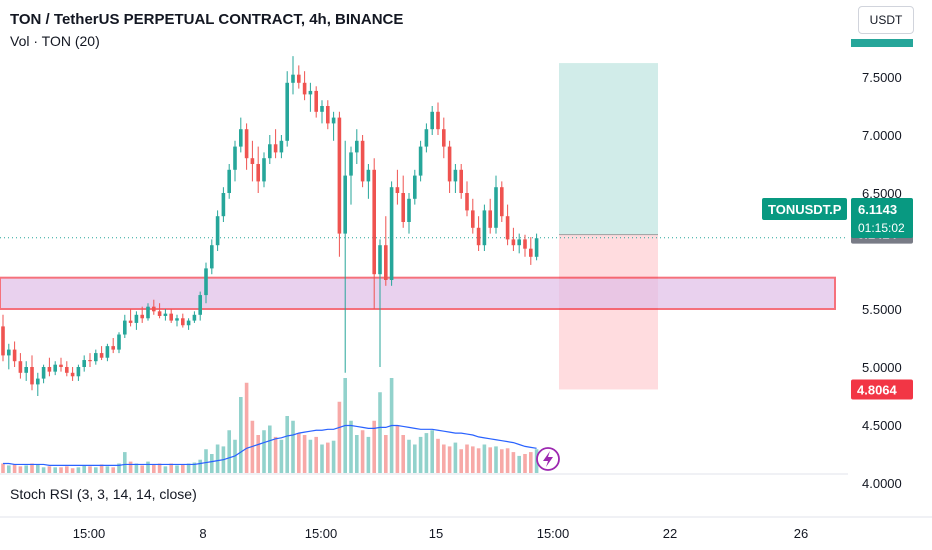 The width and height of the screenshot is (932, 550). I want to click on price-tick-label: 4.5000, so click(882, 425).